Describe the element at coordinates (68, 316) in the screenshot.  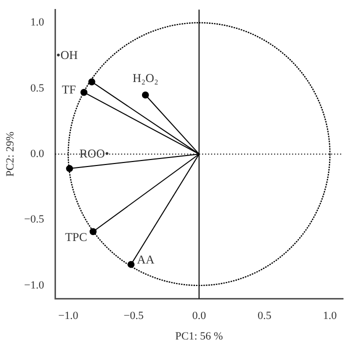
I see `x-tick-label: −1.0` at that location.